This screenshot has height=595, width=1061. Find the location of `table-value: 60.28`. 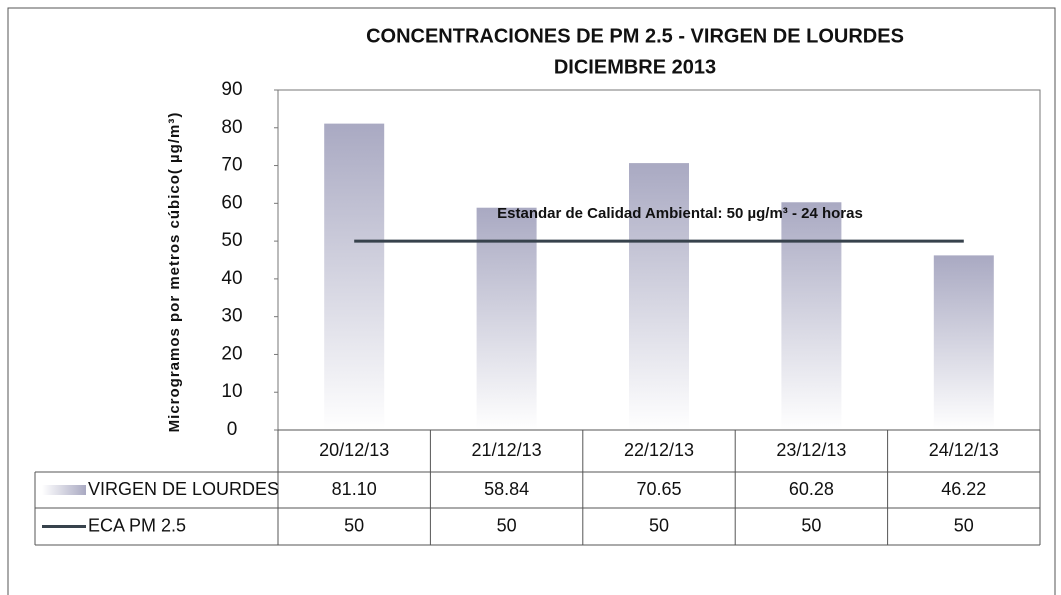

table-value: 60.28 is located at coordinates (811, 489).